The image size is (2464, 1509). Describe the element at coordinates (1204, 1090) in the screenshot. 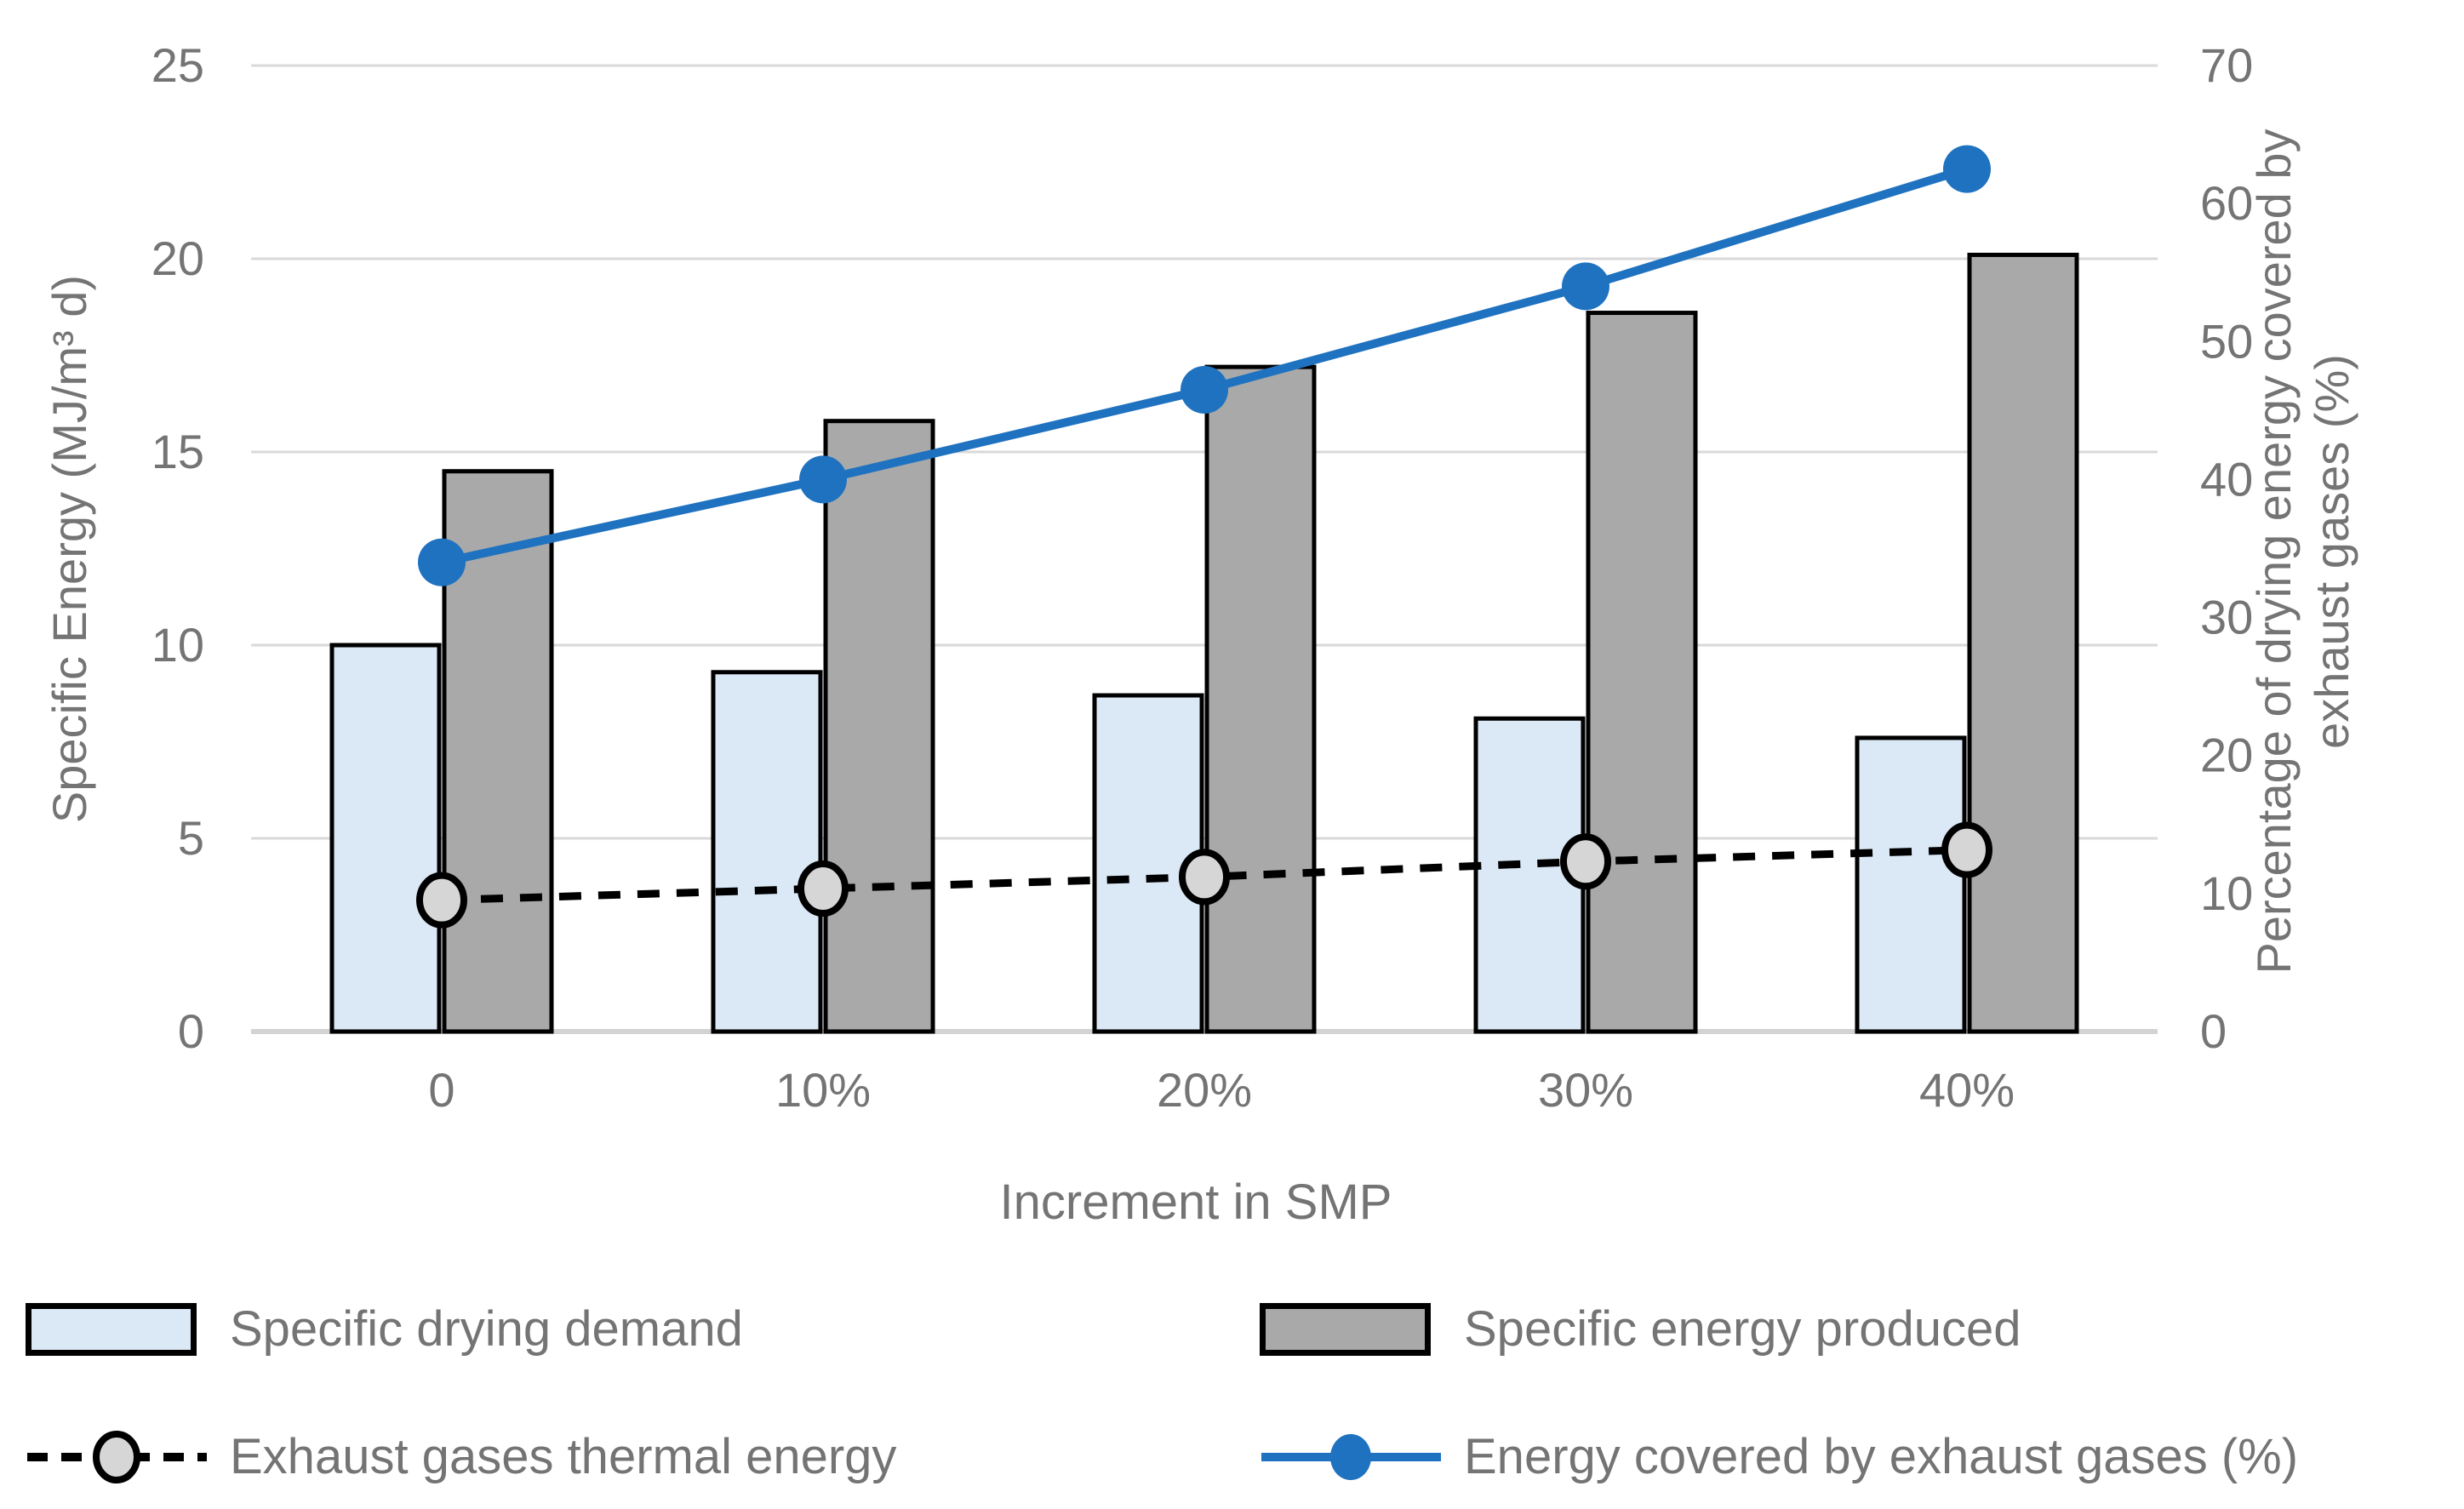

I see `x-tick-label-20: 20%` at that location.